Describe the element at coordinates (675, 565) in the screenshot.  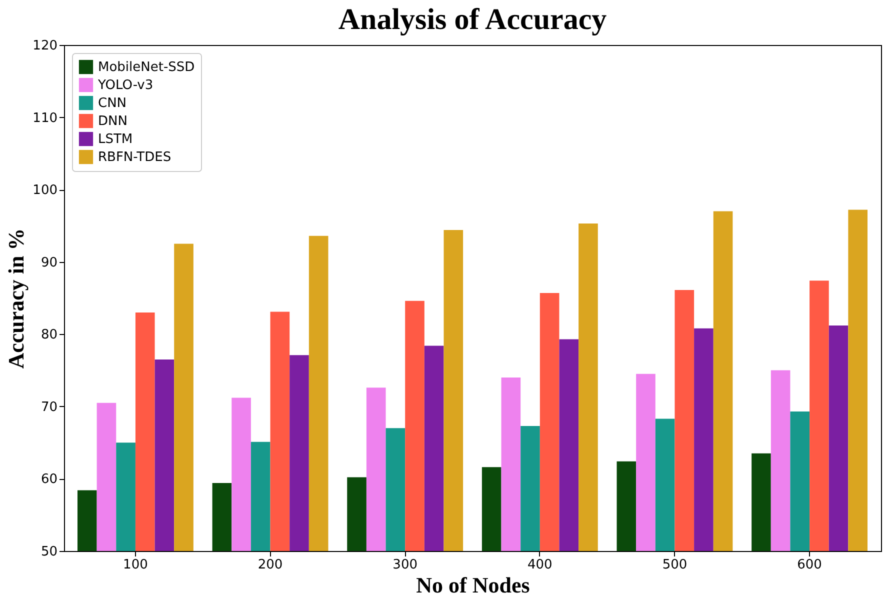
I see `x-tick-label: 500` at that location.